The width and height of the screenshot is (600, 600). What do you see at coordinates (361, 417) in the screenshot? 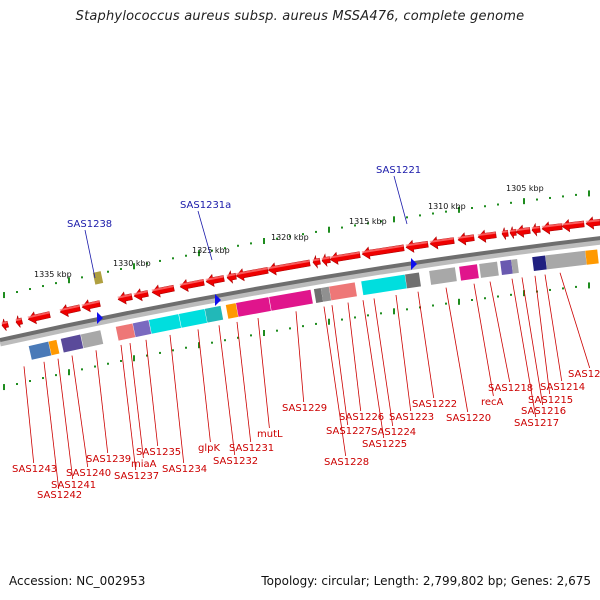
I see `gene-label: SAS1226` at bounding box center [361, 417].